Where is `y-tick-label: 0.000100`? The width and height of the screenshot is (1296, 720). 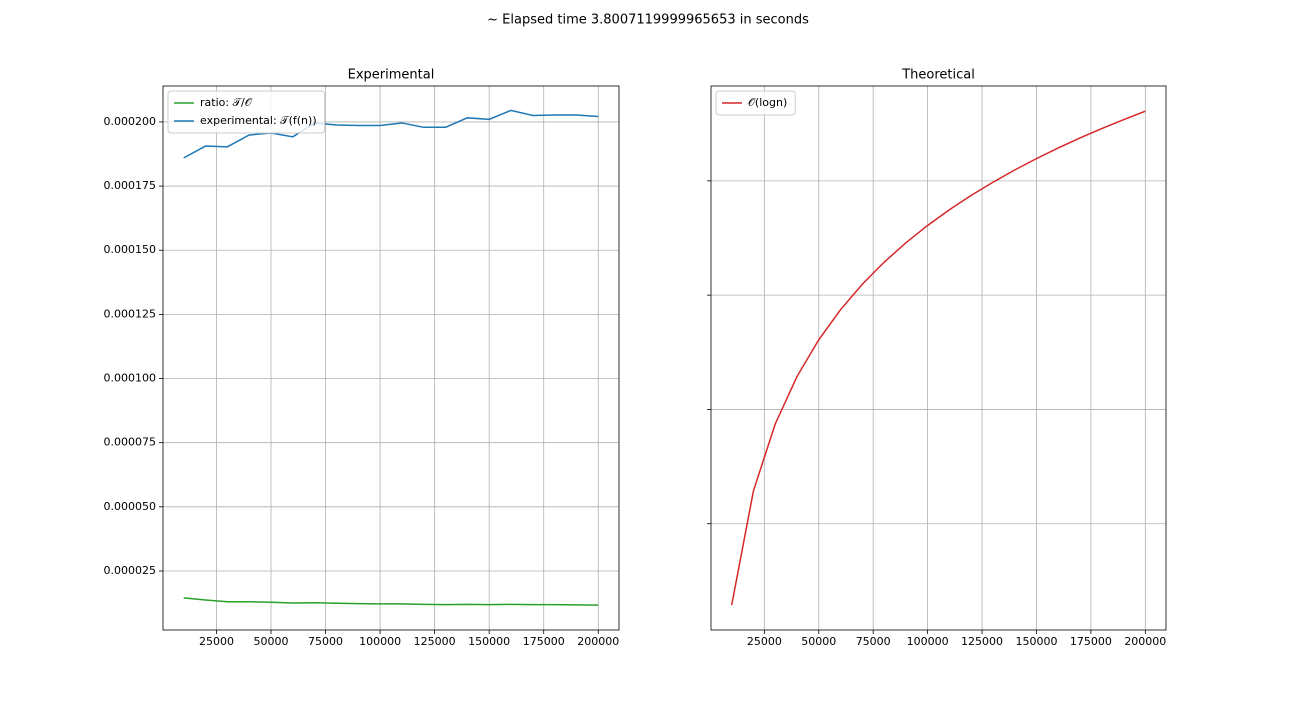 y-tick-label: 0.000100 is located at coordinates (130, 378).